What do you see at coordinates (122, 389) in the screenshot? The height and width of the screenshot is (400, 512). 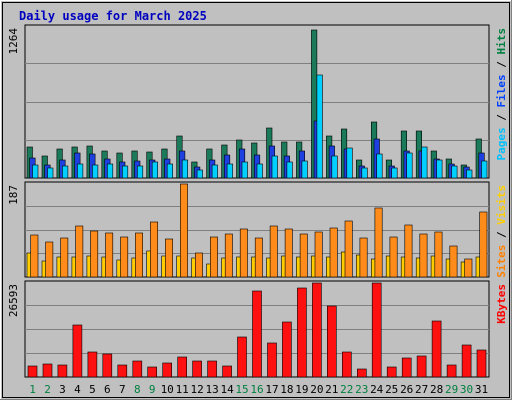 I see `day-label-7: 7` at bounding box center [122, 389].